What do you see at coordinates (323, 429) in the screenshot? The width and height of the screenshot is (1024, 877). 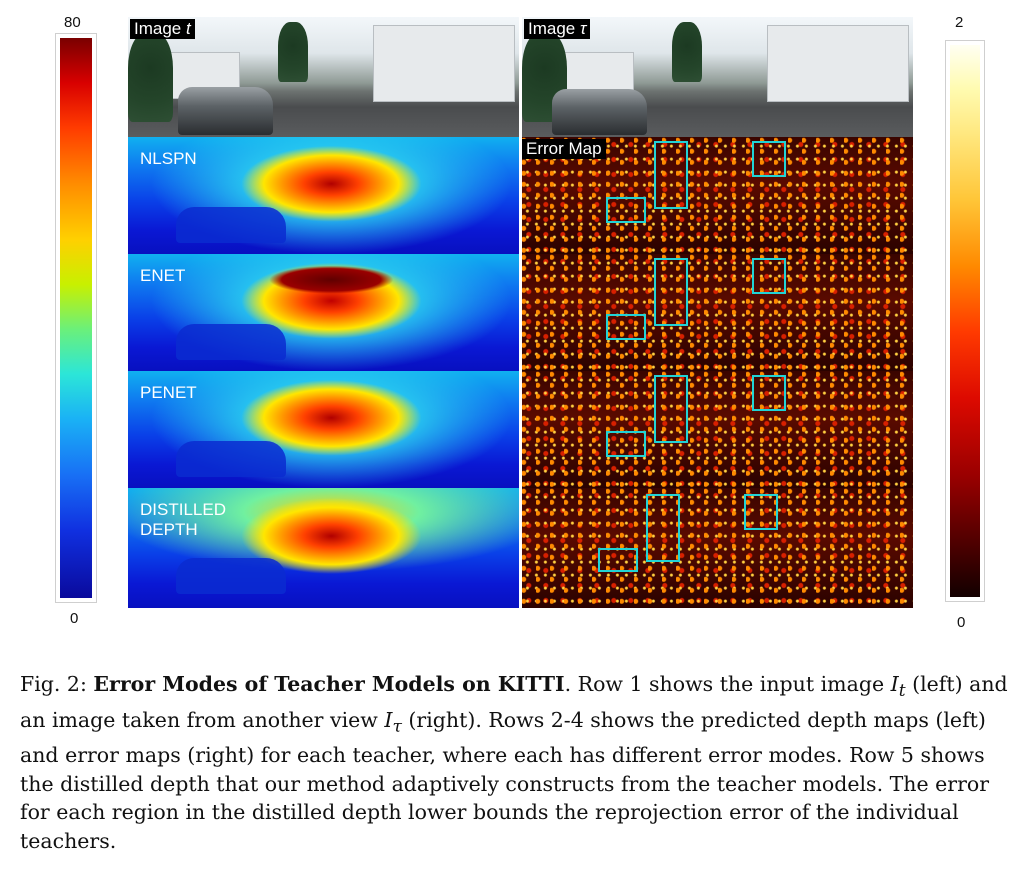 I see `penet-depth-map: PENET` at bounding box center [323, 429].